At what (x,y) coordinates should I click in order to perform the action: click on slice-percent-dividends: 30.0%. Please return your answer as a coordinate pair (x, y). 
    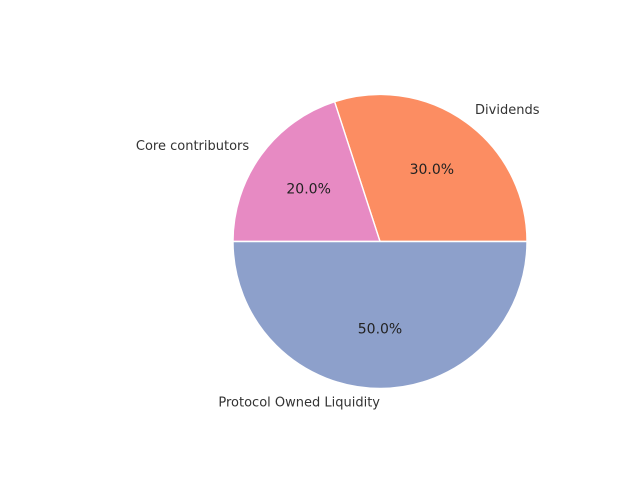
    Looking at the image, I should click on (432, 170).